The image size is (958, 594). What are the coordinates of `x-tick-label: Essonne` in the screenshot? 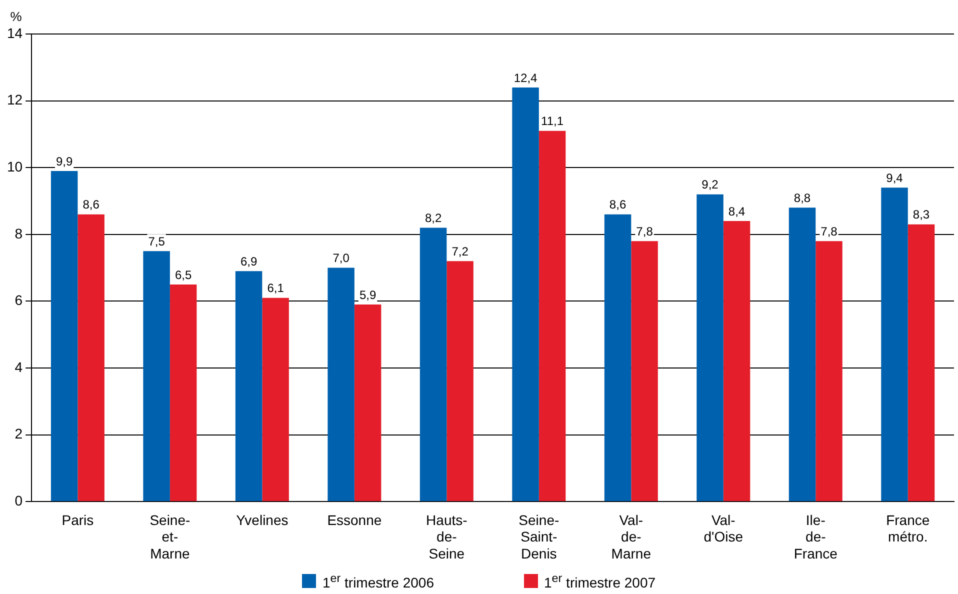 It's located at (354, 520).